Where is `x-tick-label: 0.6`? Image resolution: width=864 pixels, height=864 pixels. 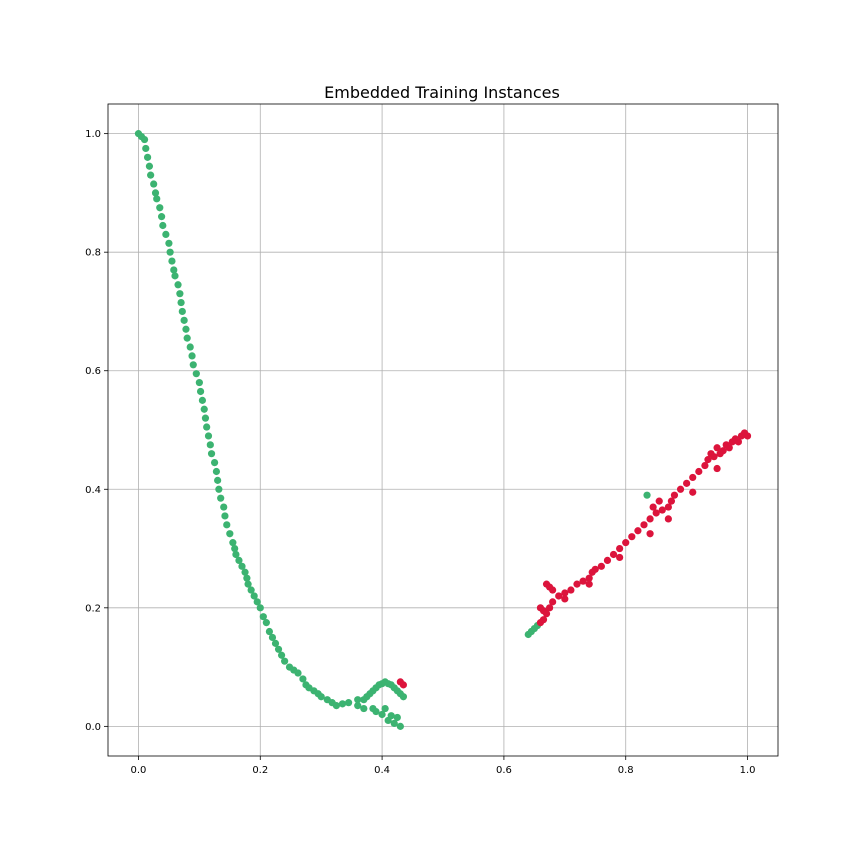 x-tick-label: 0.6 is located at coordinates (504, 770).